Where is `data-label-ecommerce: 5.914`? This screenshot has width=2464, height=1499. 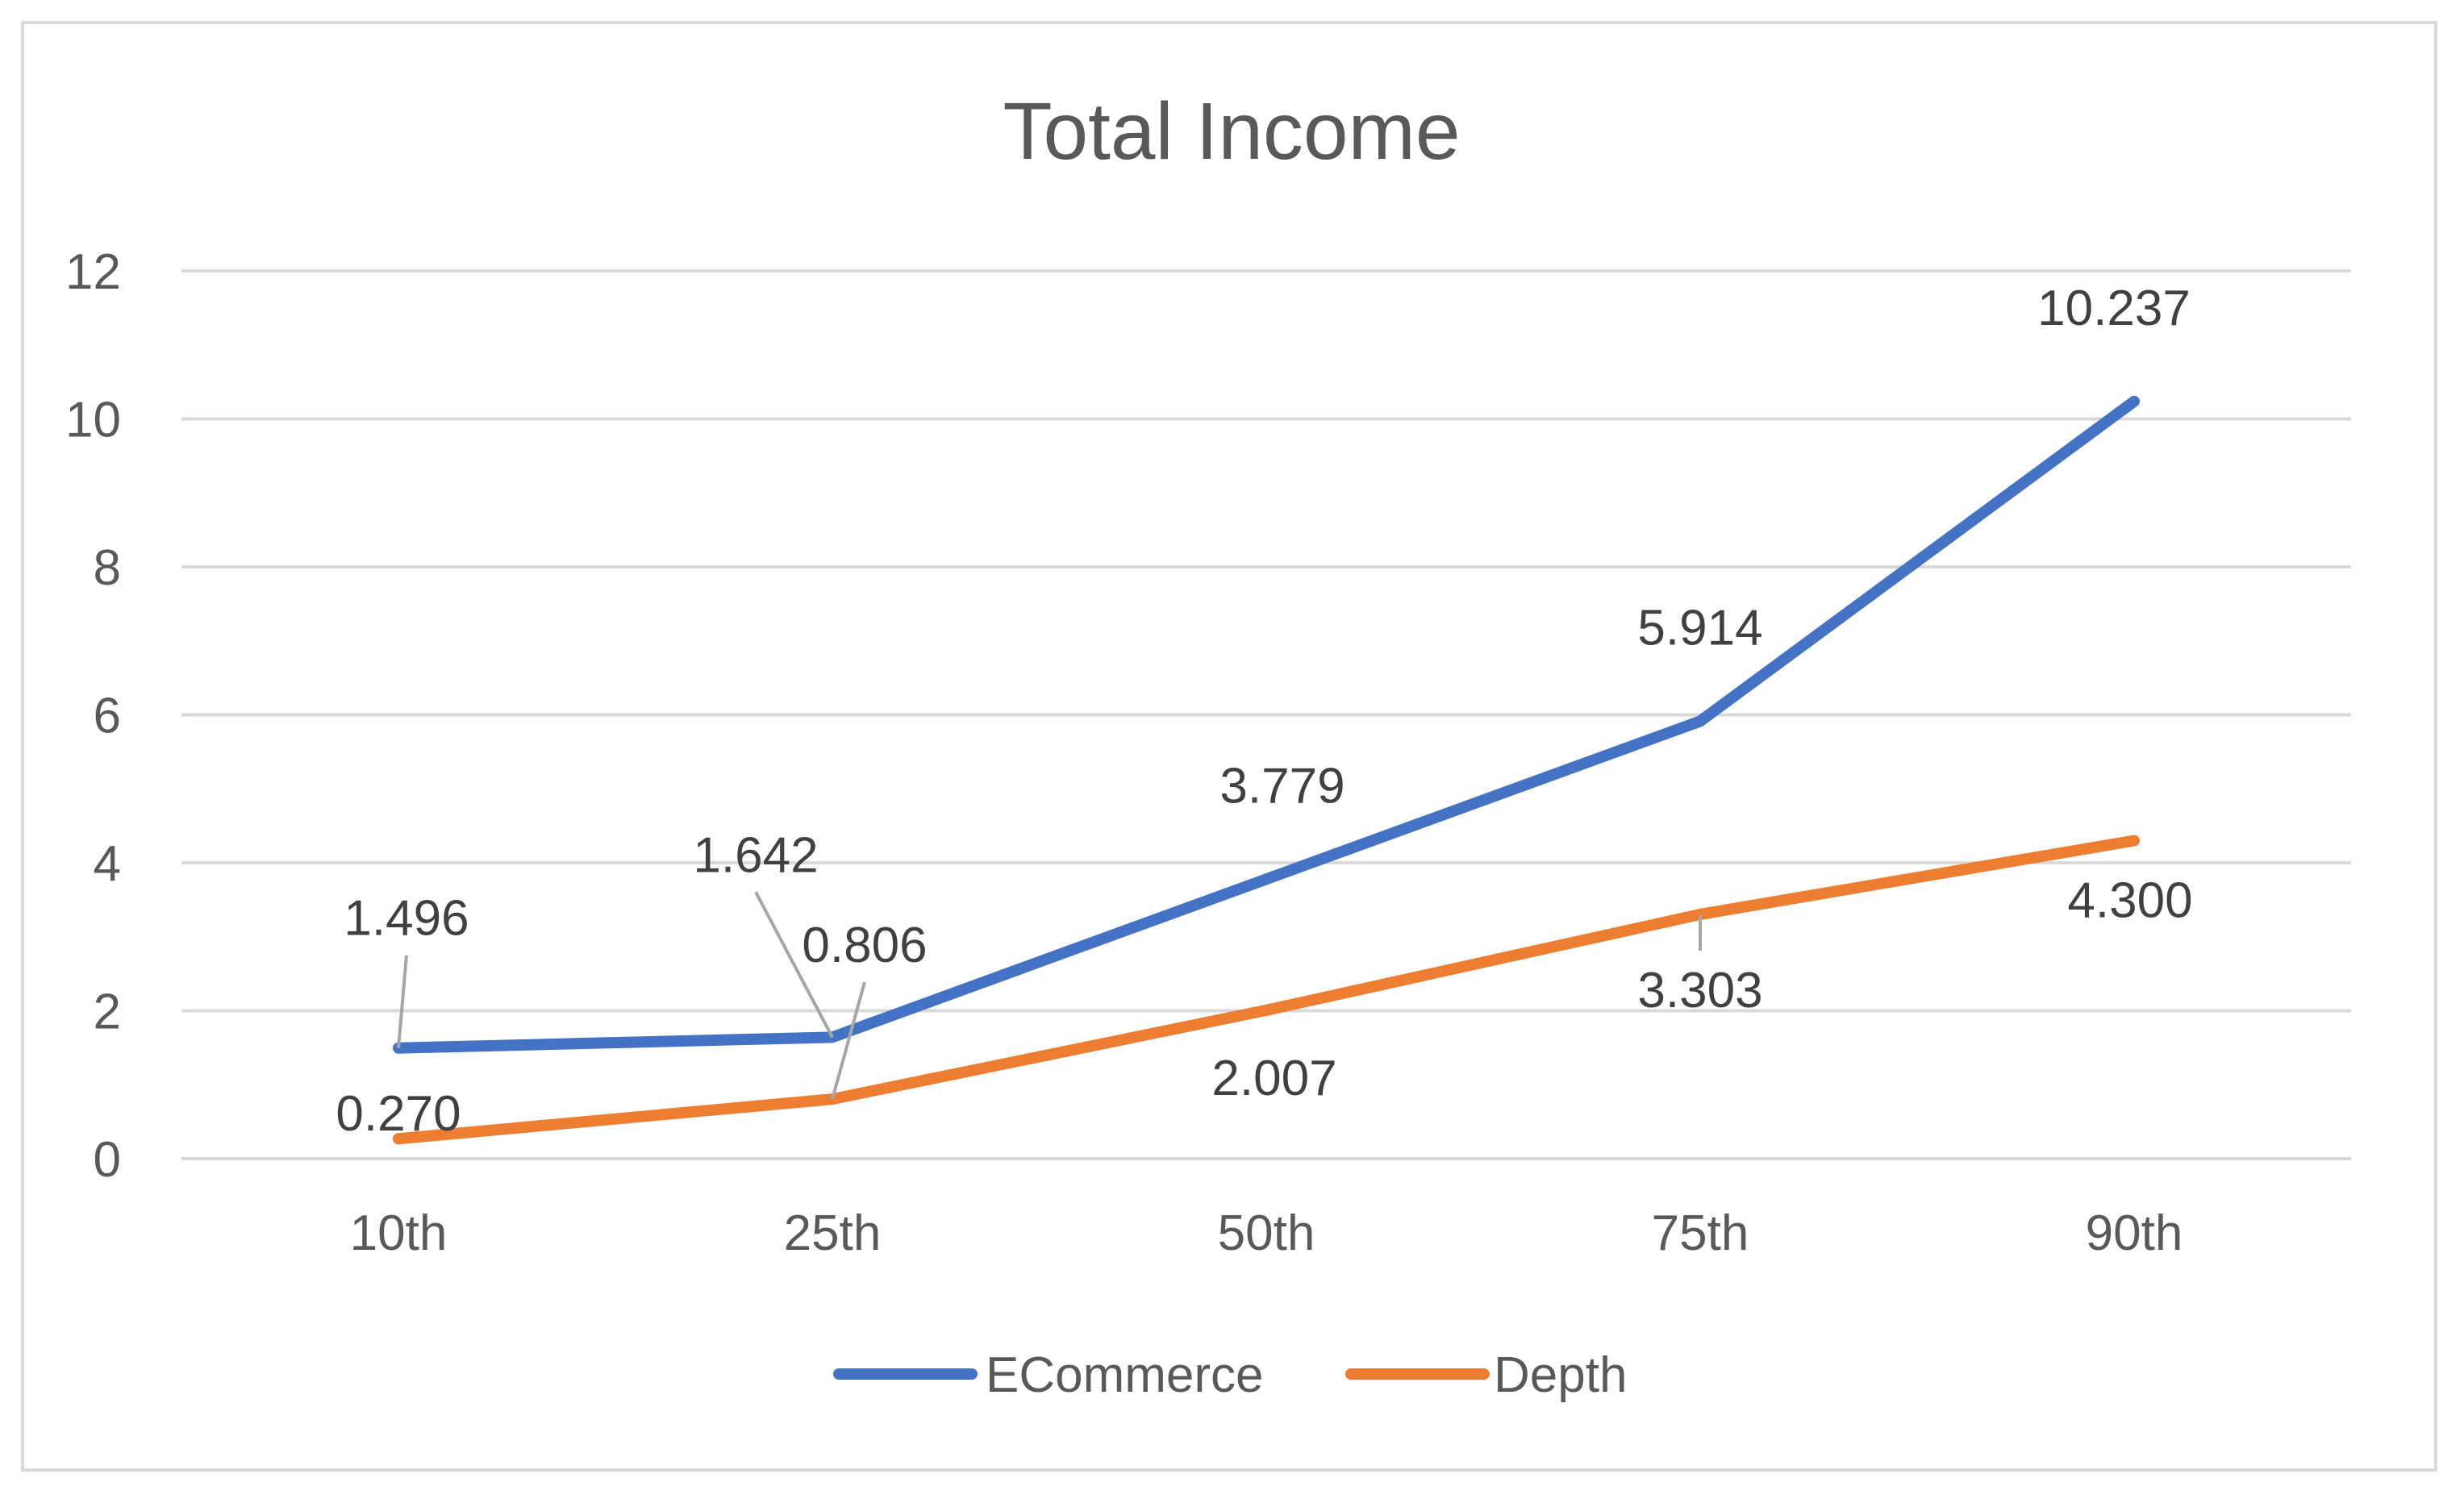
data-label-ecommerce: 5.914 is located at coordinates (1700, 628).